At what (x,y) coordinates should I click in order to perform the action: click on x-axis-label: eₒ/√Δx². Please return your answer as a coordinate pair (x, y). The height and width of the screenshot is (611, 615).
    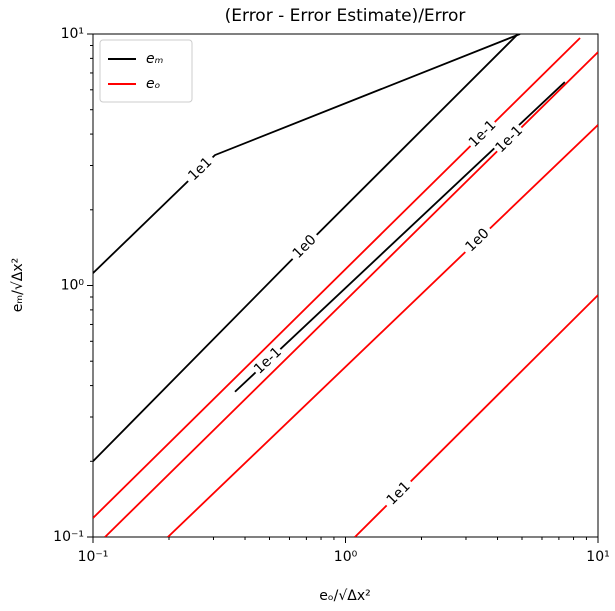
    Looking at the image, I should click on (345, 596).